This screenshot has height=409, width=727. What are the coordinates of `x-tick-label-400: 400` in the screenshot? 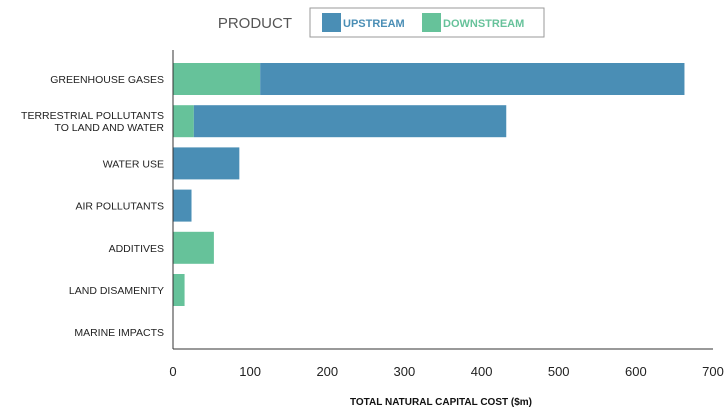 It's located at (482, 371).